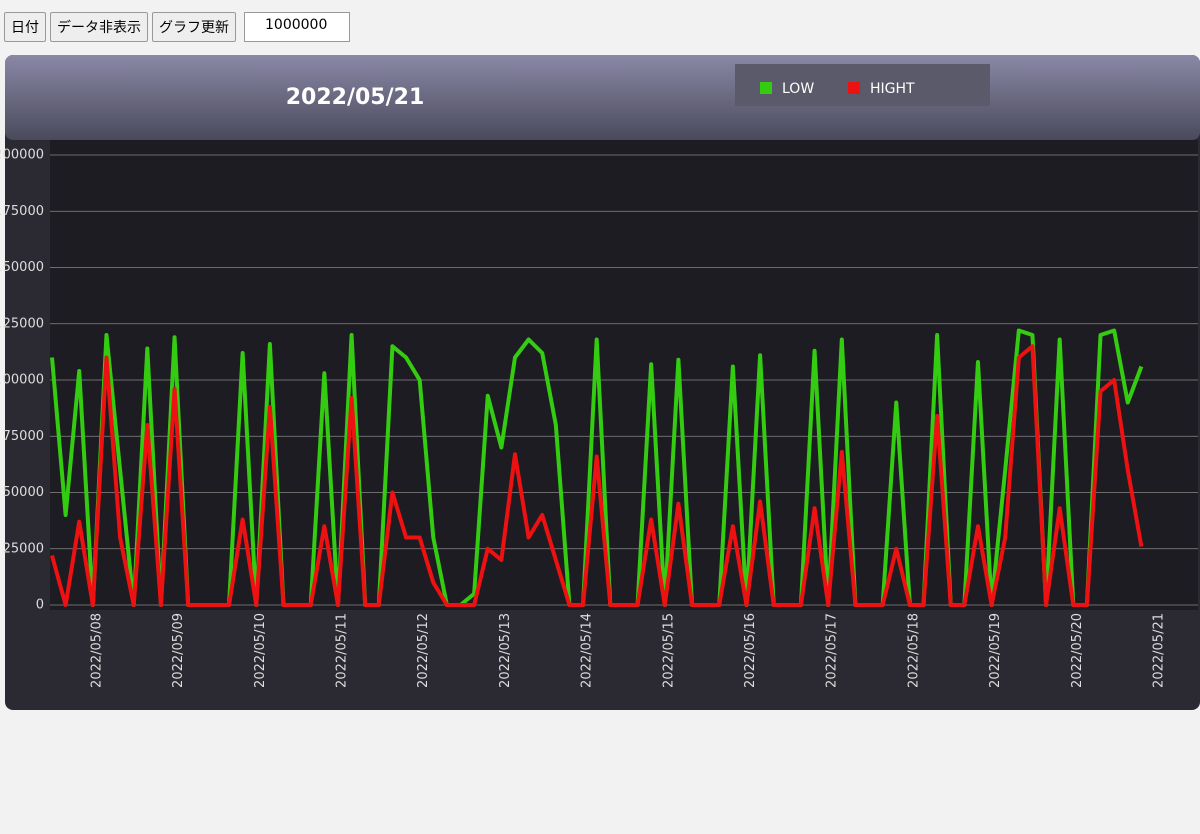 Image resolution: width=1200 pixels, height=834 pixels. What do you see at coordinates (668, 650) in the screenshot?
I see `x-tick-label: 2022/05/15` at bounding box center [668, 650].